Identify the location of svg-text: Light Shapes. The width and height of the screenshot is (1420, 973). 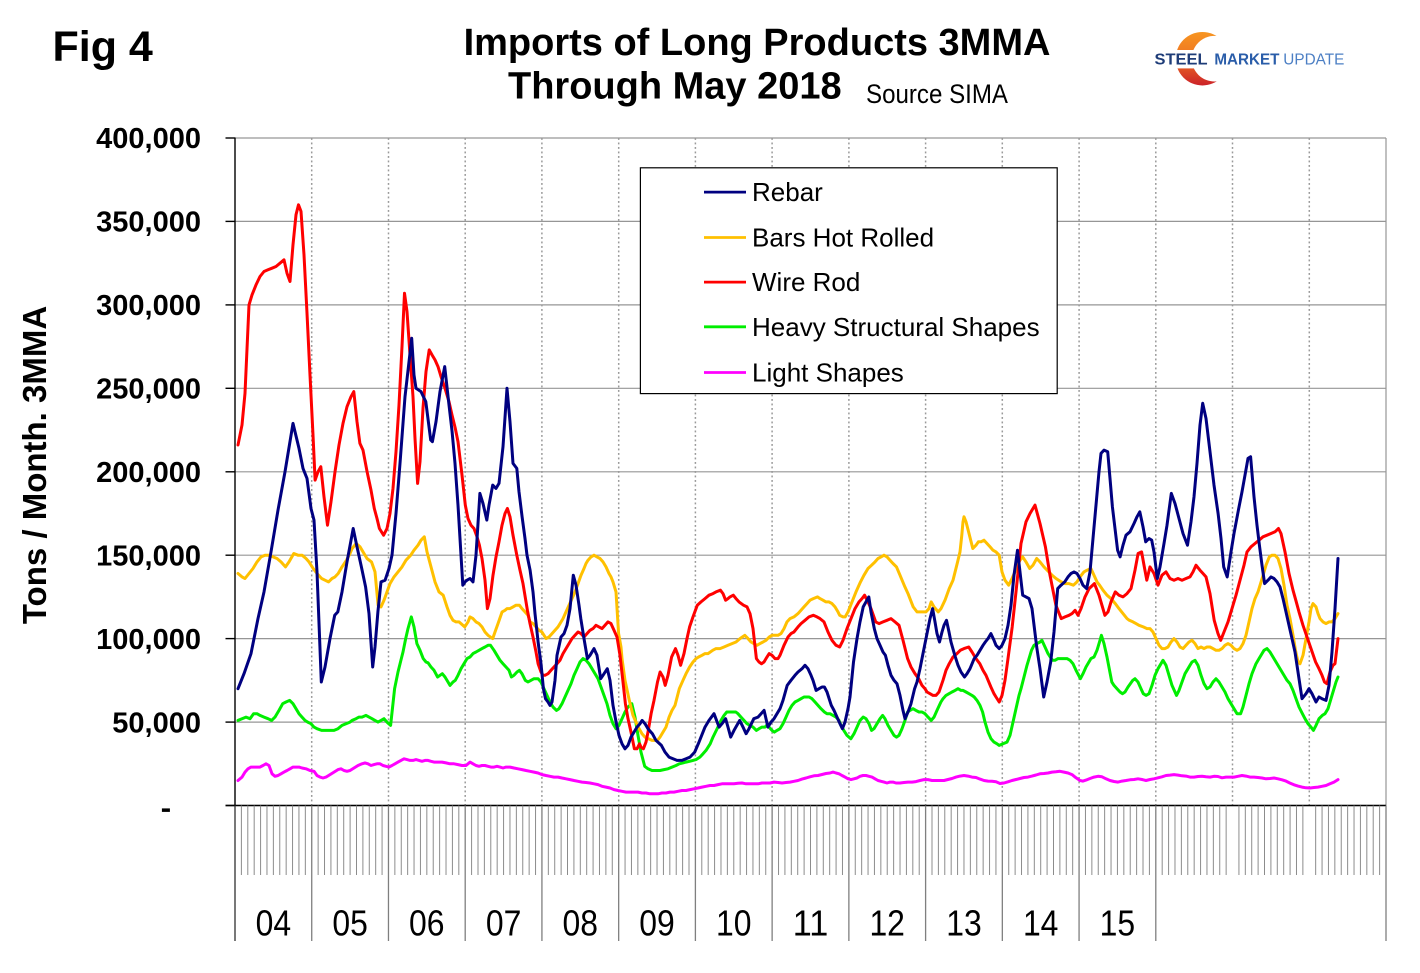
(828, 373).